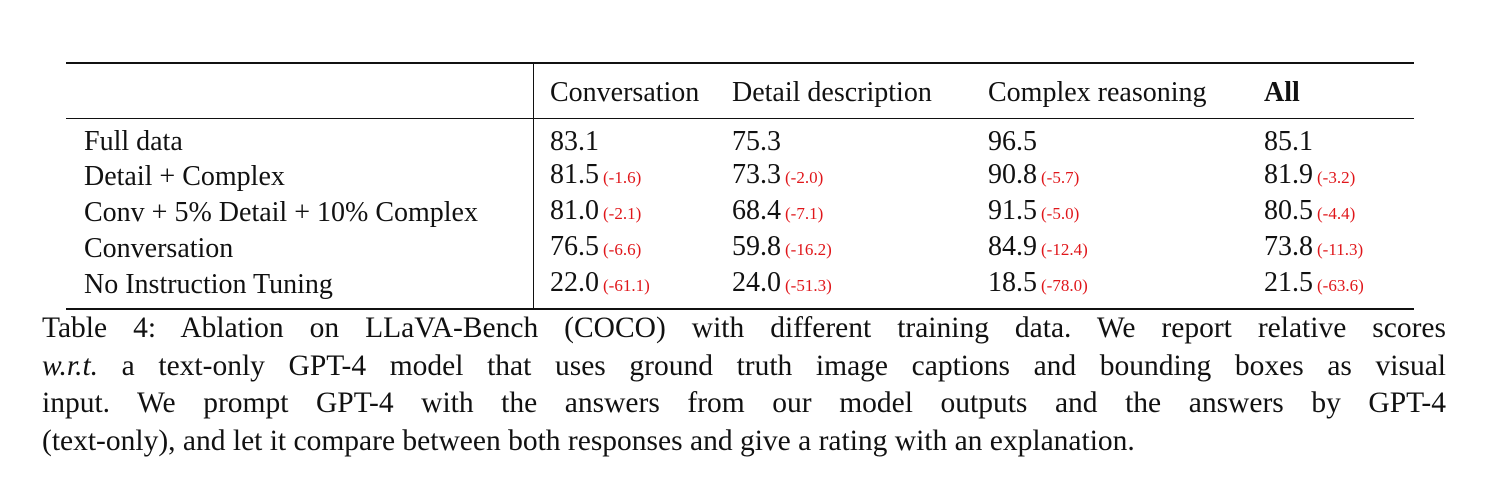 Image resolution: width=1502 pixels, height=488 pixels. I want to click on cell-conversation: 81.5 (-1.6), so click(632, 176).